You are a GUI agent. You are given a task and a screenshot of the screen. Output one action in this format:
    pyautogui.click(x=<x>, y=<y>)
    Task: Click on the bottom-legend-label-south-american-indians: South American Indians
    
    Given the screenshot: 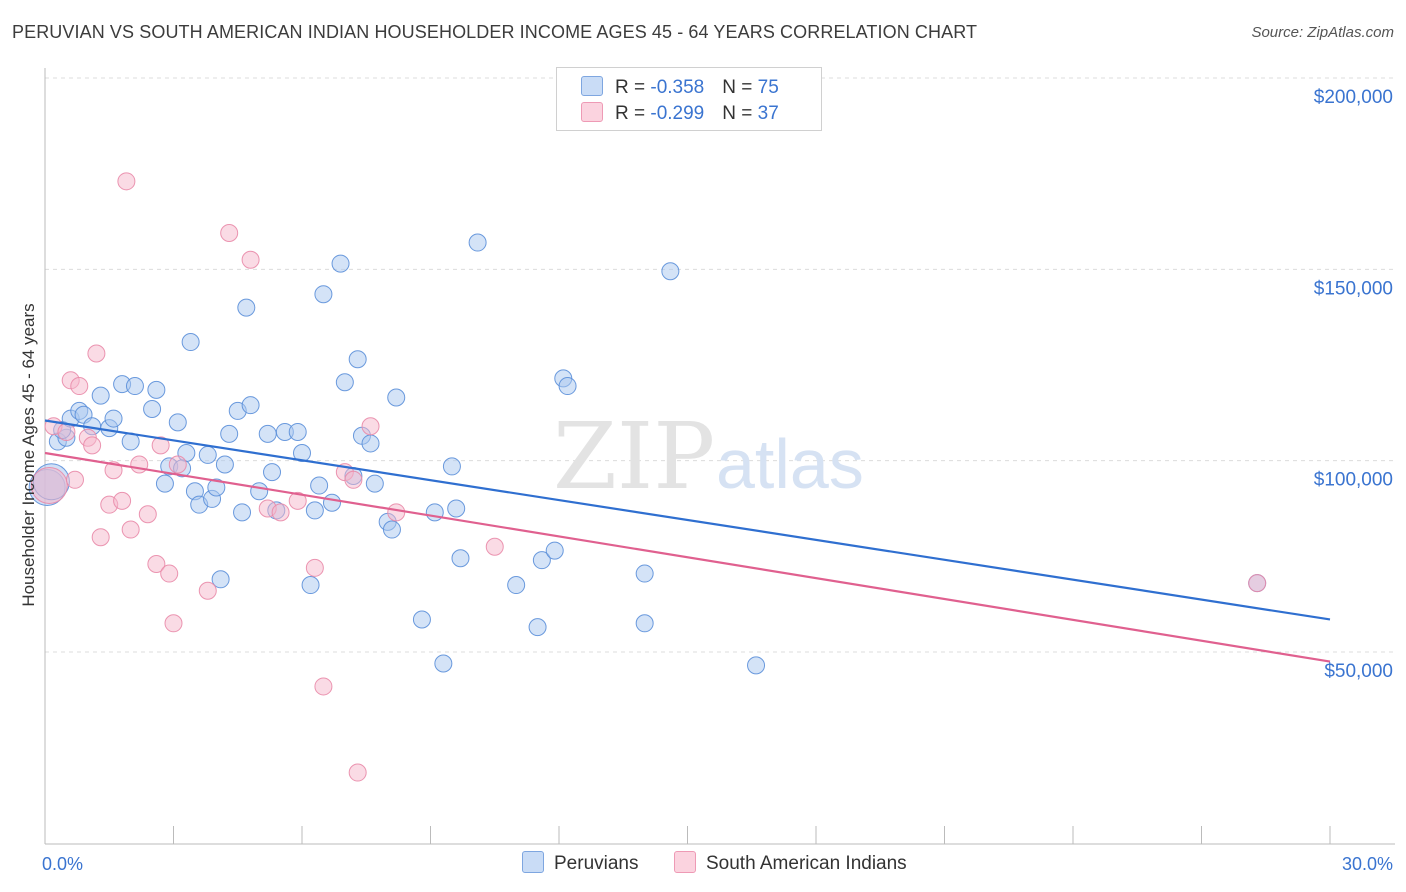 What is the action you would take?
    pyautogui.click(x=806, y=863)
    